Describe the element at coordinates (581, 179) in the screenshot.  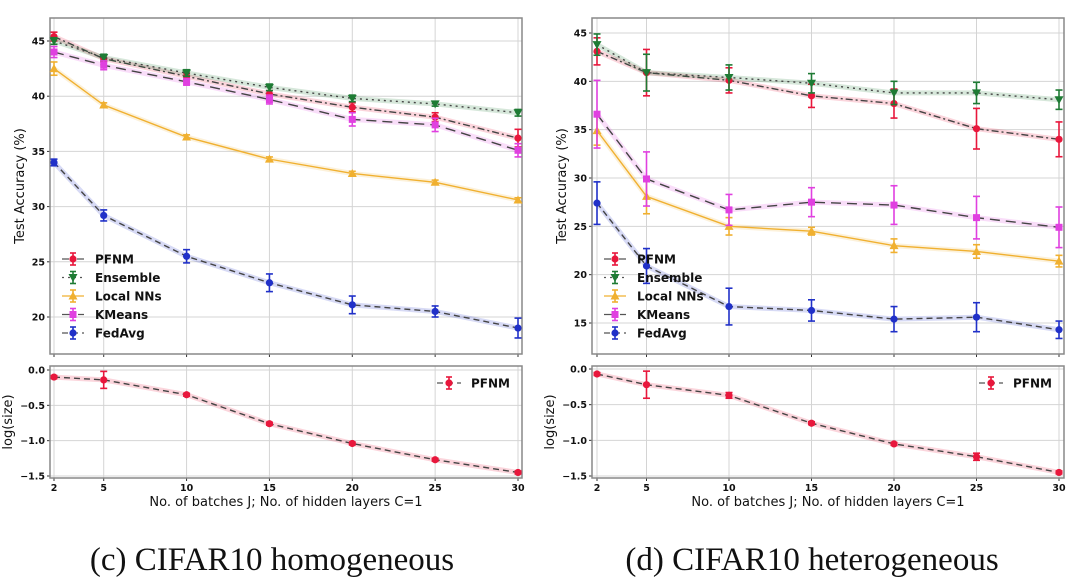
I see `y-tick-label: 30` at that location.